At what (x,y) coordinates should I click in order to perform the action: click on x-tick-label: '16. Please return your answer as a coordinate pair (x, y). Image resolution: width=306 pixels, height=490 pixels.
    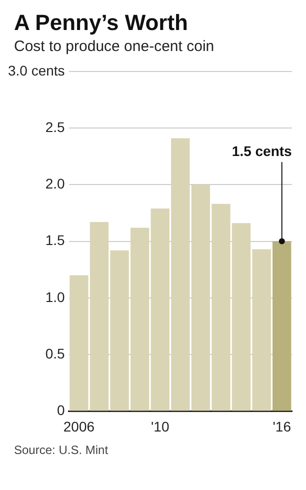
    Looking at the image, I should click on (282, 426).